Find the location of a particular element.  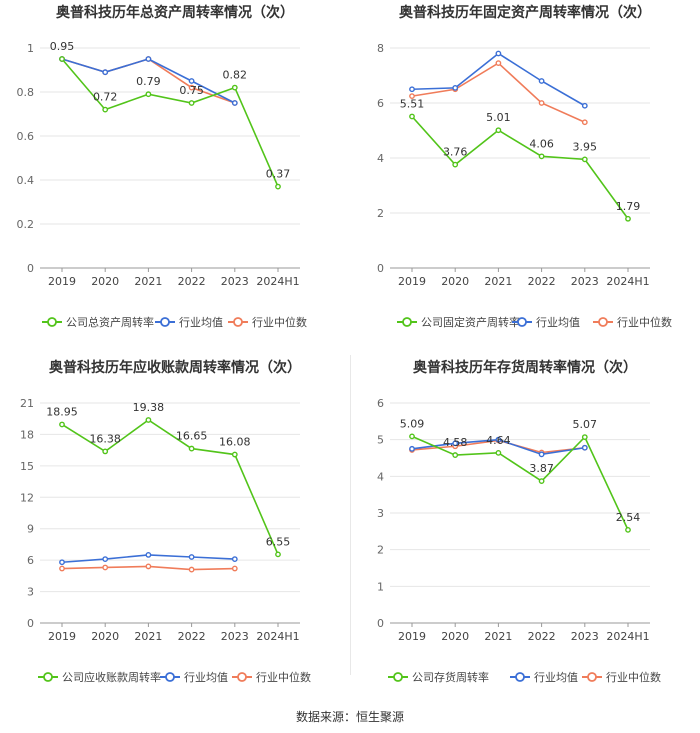

data-label: 5.51 is located at coordinates (412, 103).